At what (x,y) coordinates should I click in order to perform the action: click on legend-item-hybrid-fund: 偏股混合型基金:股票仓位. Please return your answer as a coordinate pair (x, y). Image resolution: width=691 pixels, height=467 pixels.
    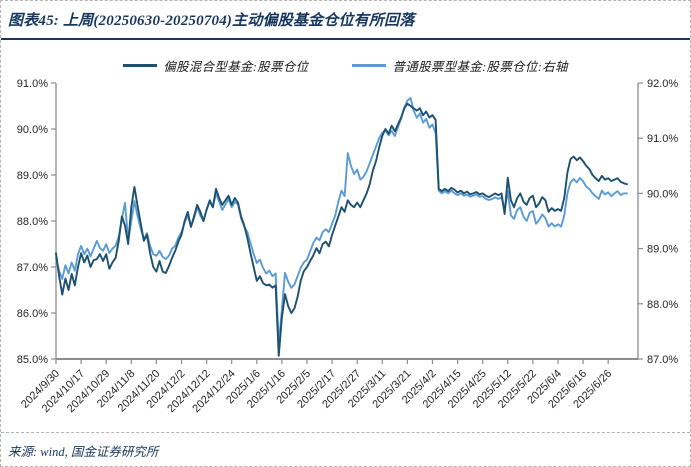
    Looking at the image, I should click on (215, 65).